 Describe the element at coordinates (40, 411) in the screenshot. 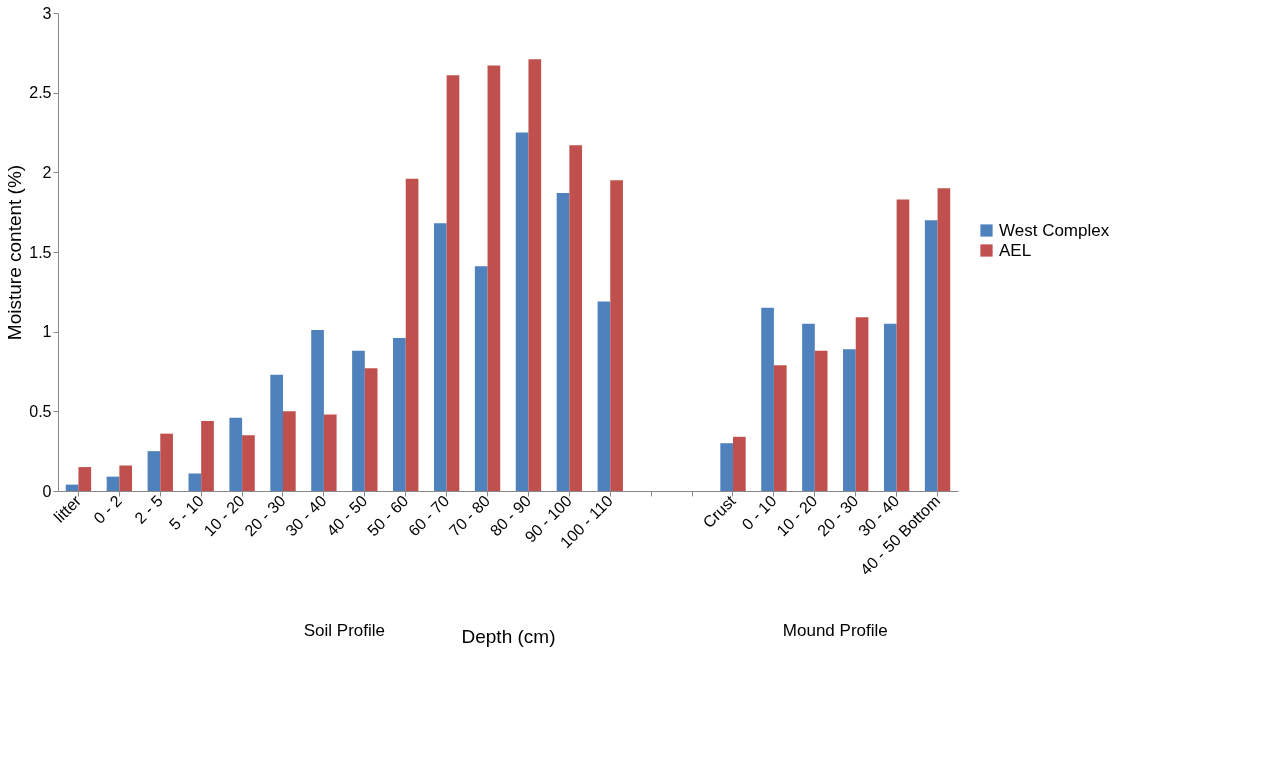

I see `y-tick-label: 0.5` at that location.